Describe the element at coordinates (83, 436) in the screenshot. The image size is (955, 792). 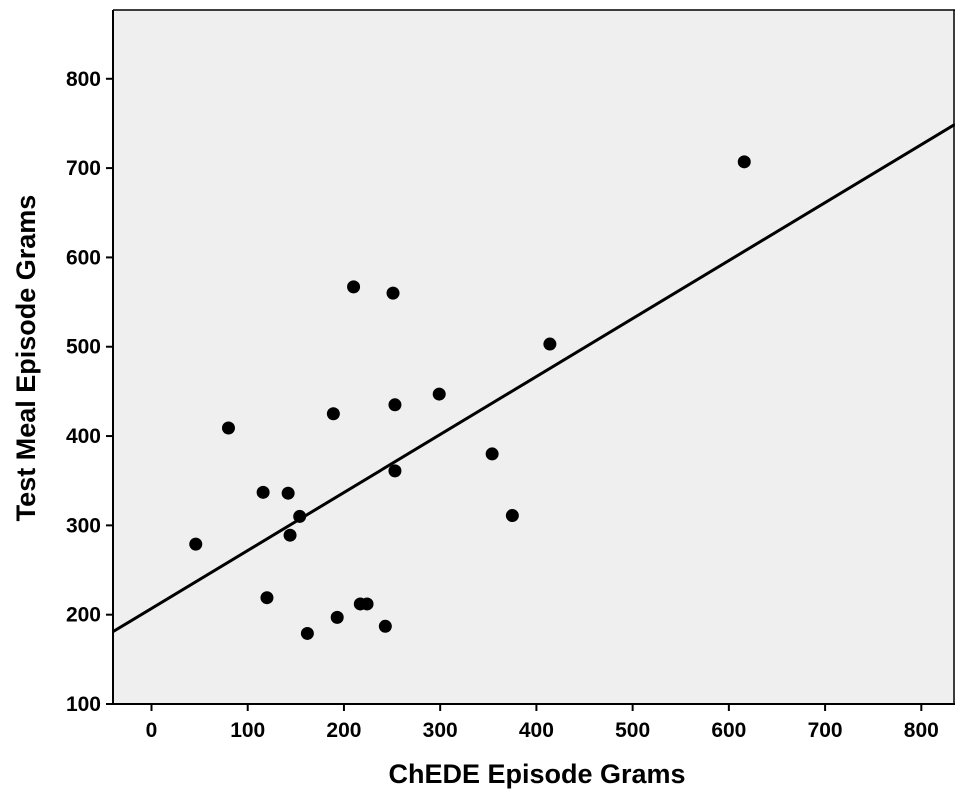
I see `y-tick-label: 400` at that location.